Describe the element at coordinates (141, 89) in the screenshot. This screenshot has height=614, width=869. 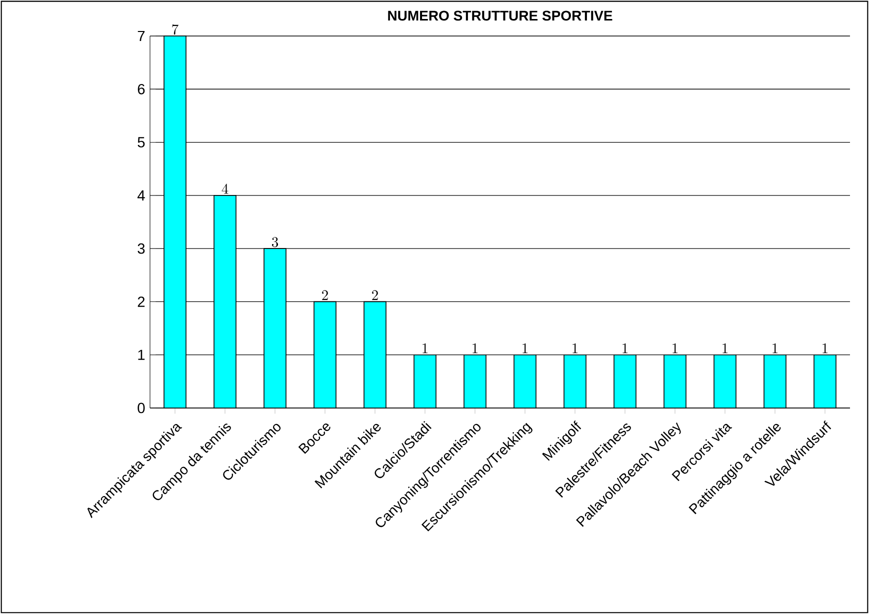
I see `y-tick-label: 6` at that location.